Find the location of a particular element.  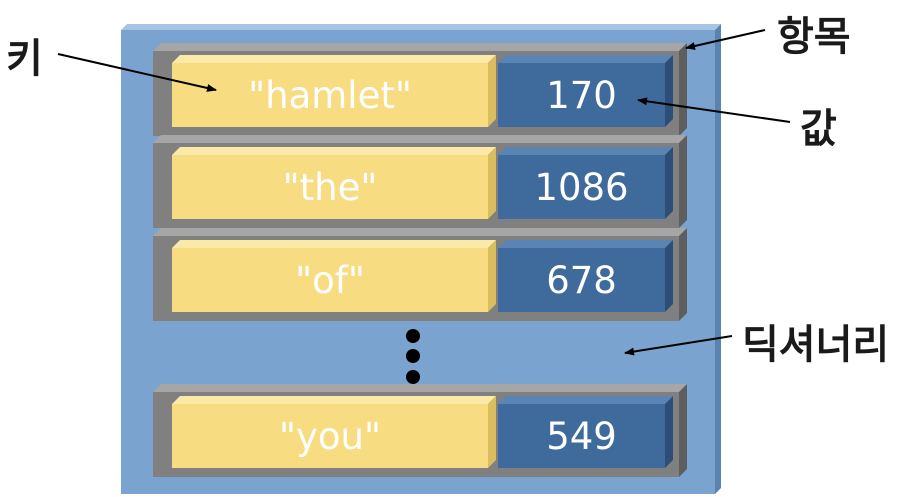

dictionary-entry: "you" 549 is located at coordinates (420, 430).